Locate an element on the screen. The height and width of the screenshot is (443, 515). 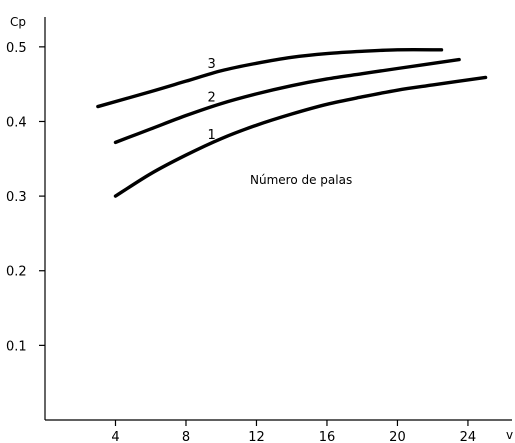
x-axis-label: v is located at coordinates (509, 435).